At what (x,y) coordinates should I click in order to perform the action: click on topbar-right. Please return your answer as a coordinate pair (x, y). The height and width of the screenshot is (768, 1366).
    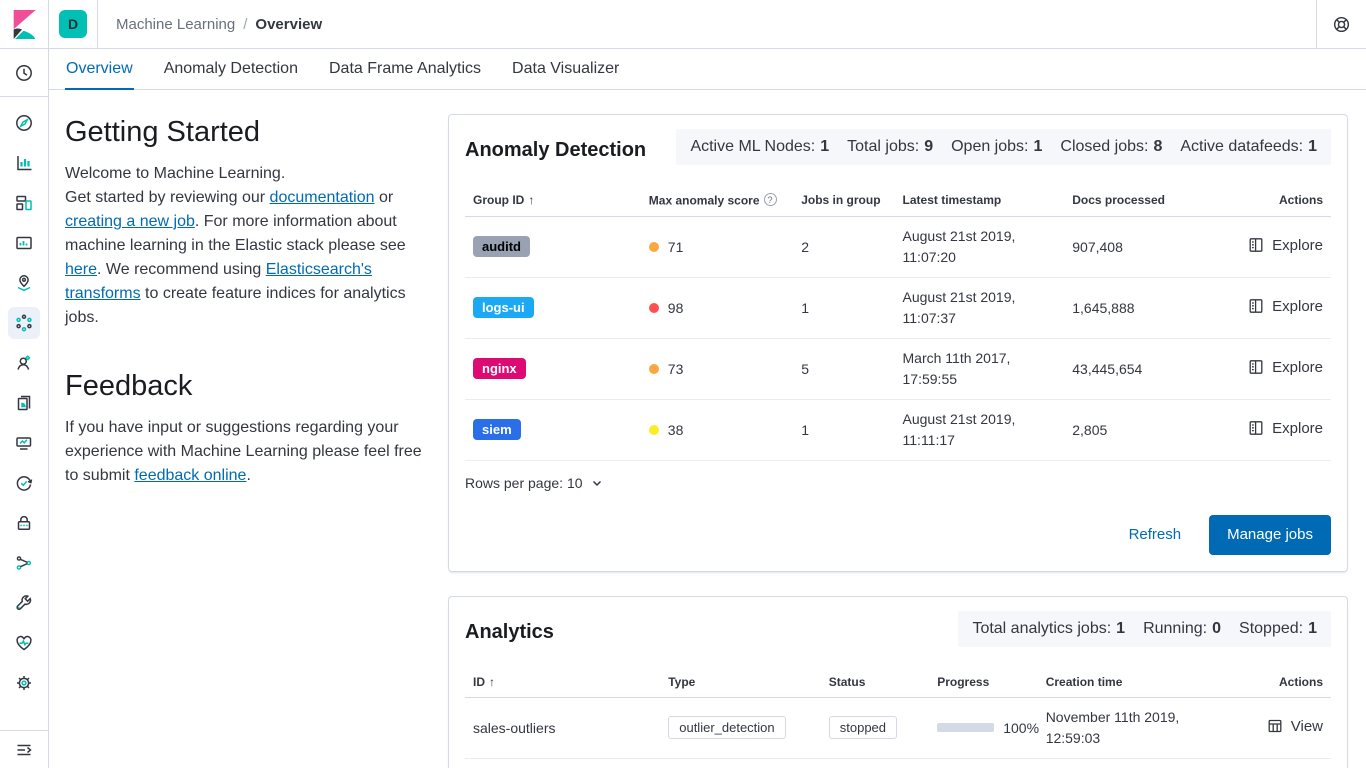
    Looking at the image, I should click on (1341, 24).